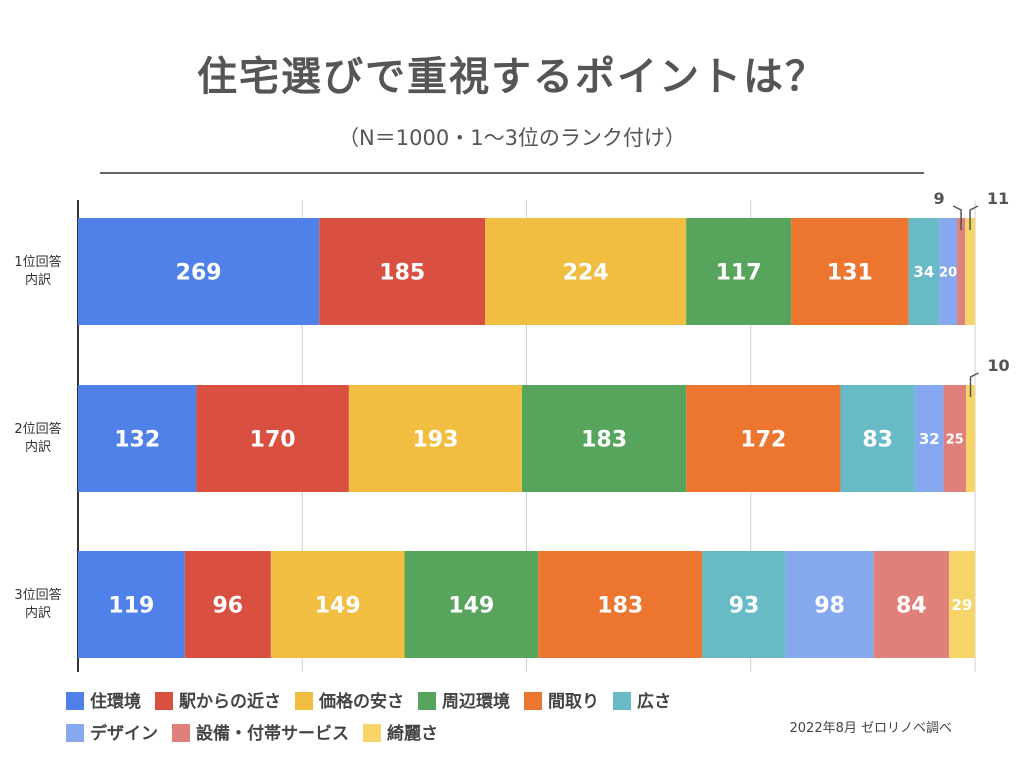 The height and width of the screenshot is (768, 1024). I want to click on legend-item-4: 間取り, so click(561, 702).